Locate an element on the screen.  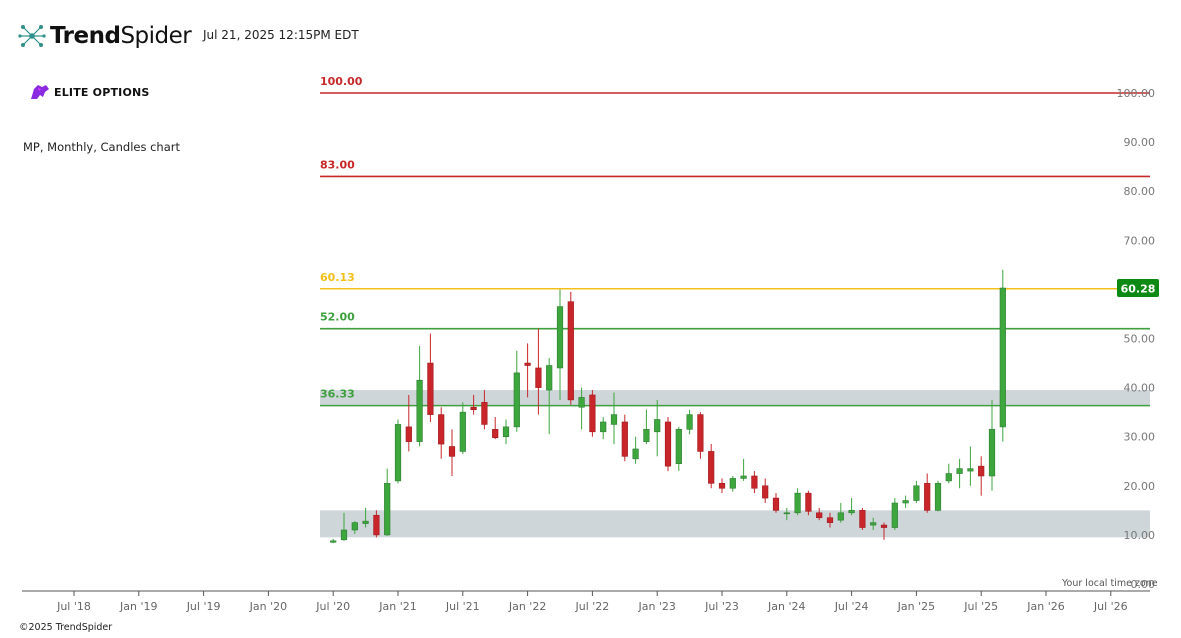
level-label: 36.33 is located at coordinates (337, 394).